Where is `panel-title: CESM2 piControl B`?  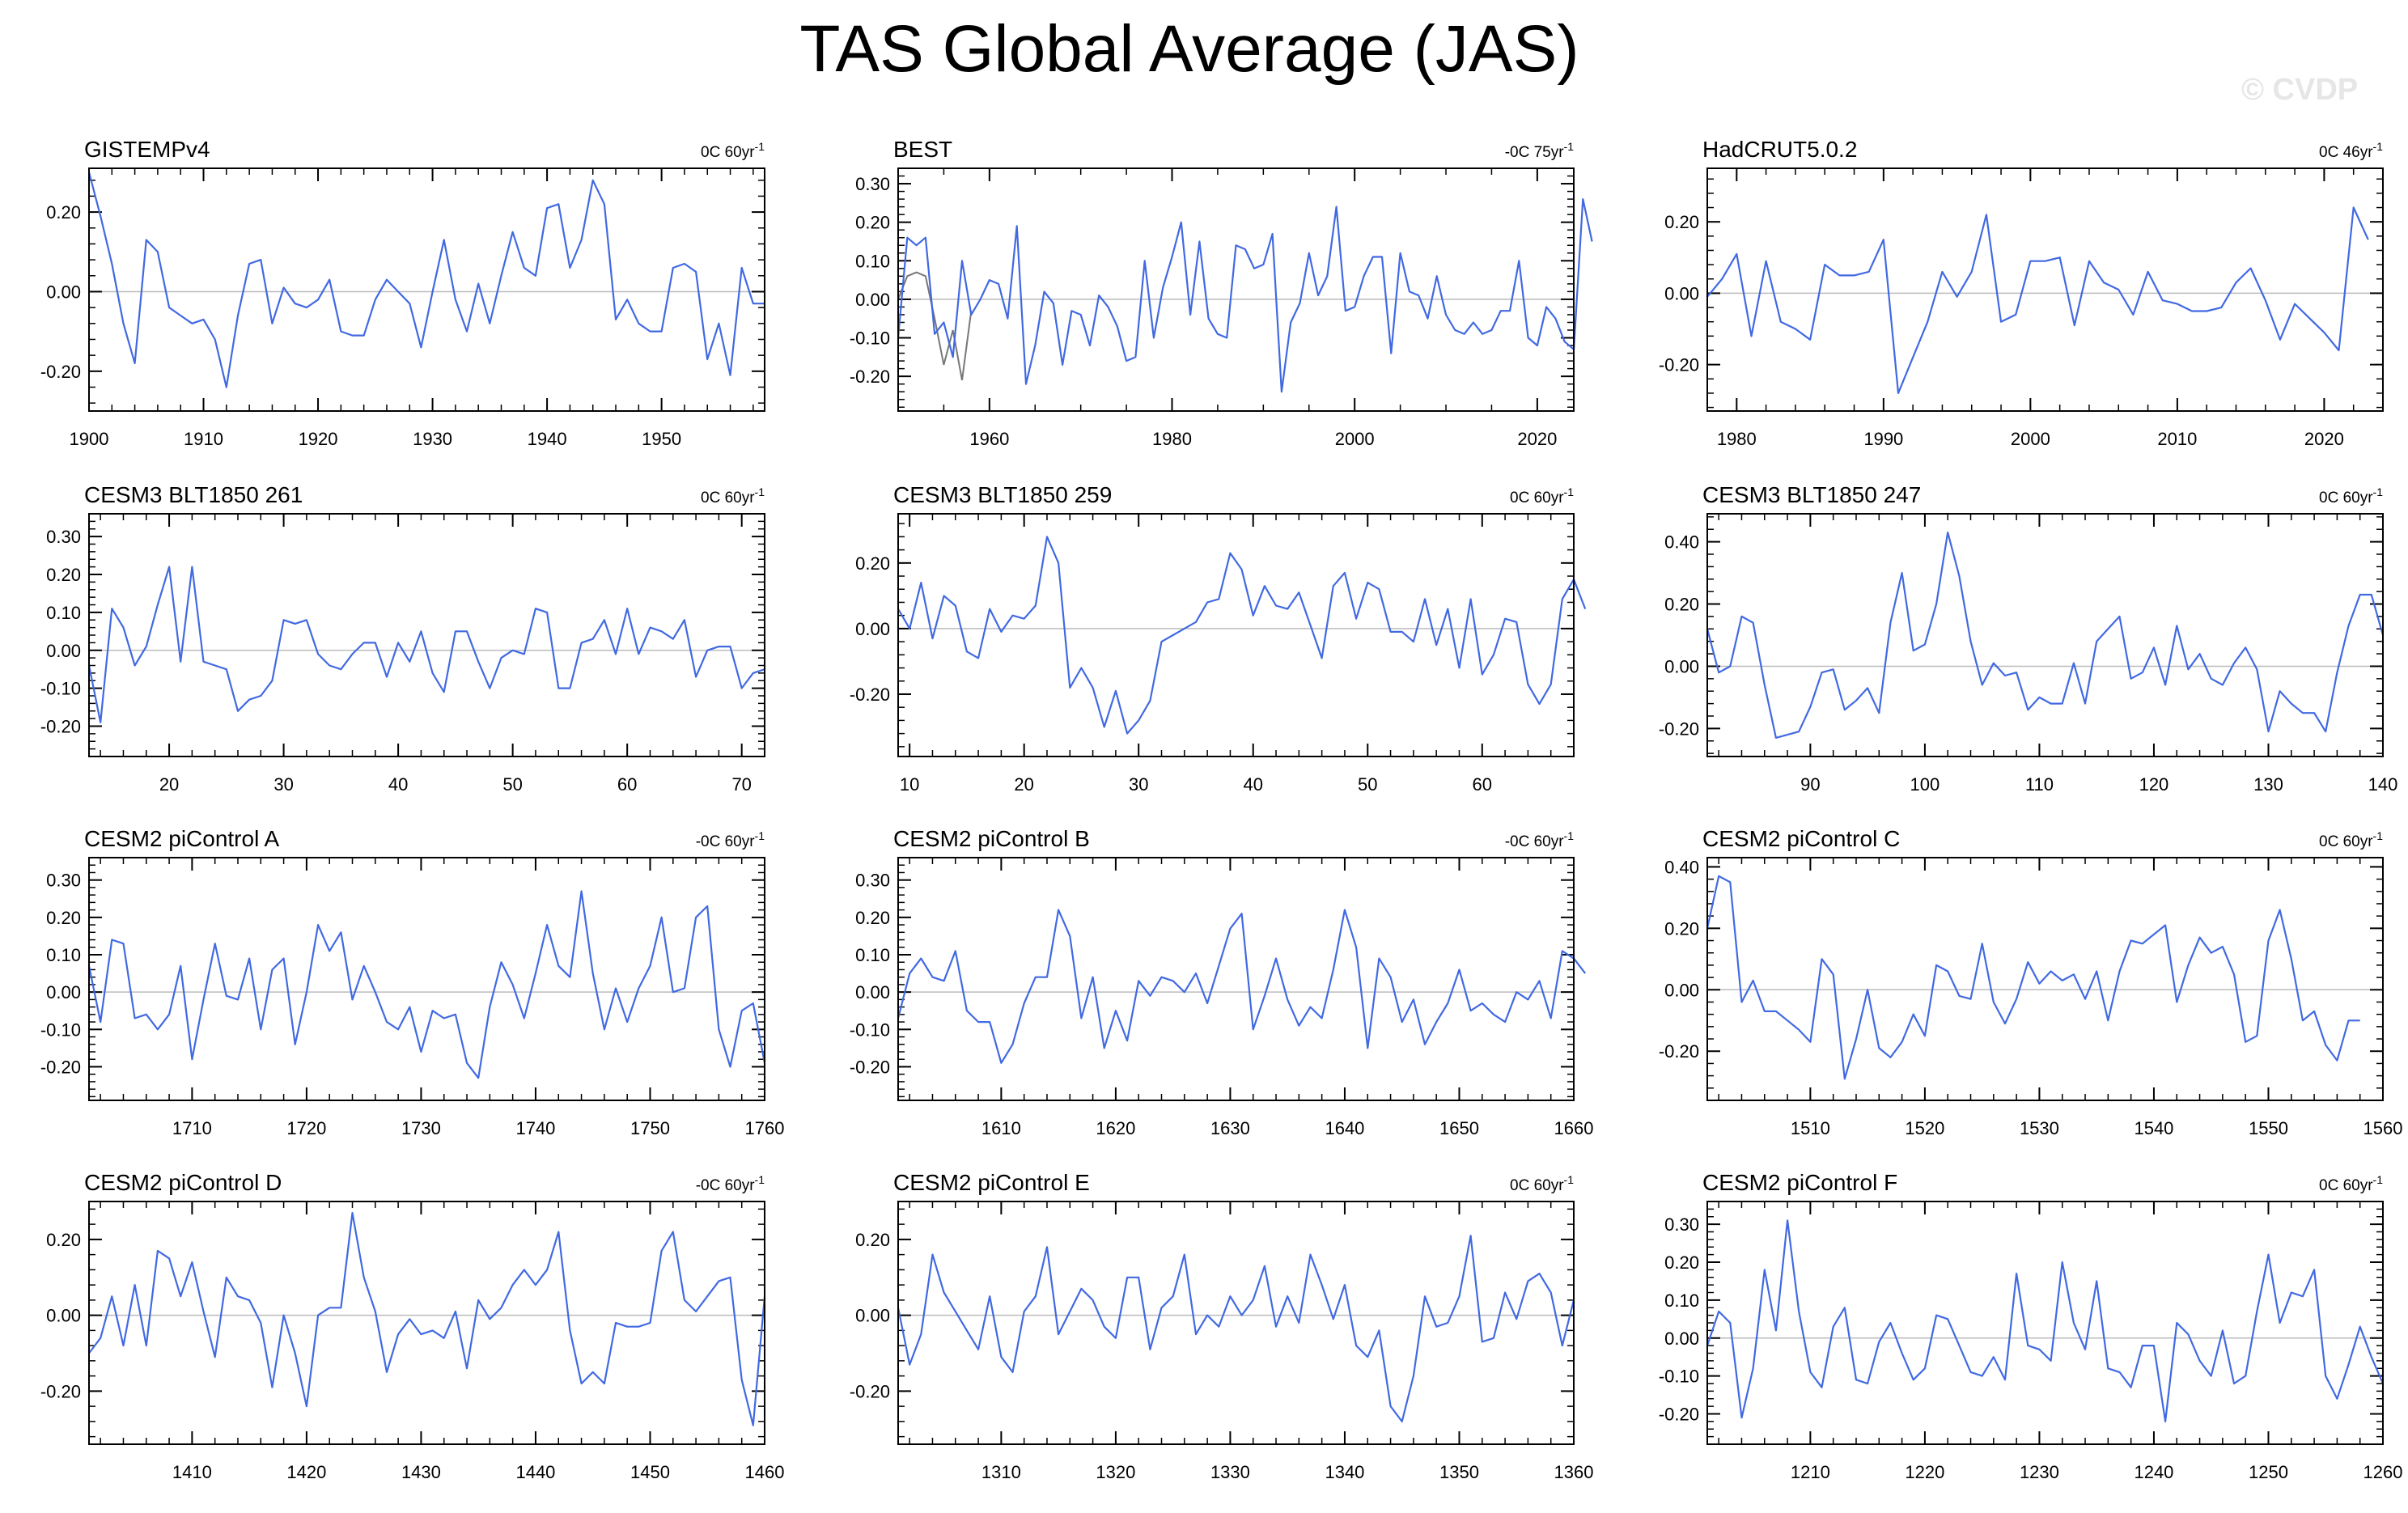 panel-title: CESM2 piControl B is located at coordinates (991, 838).